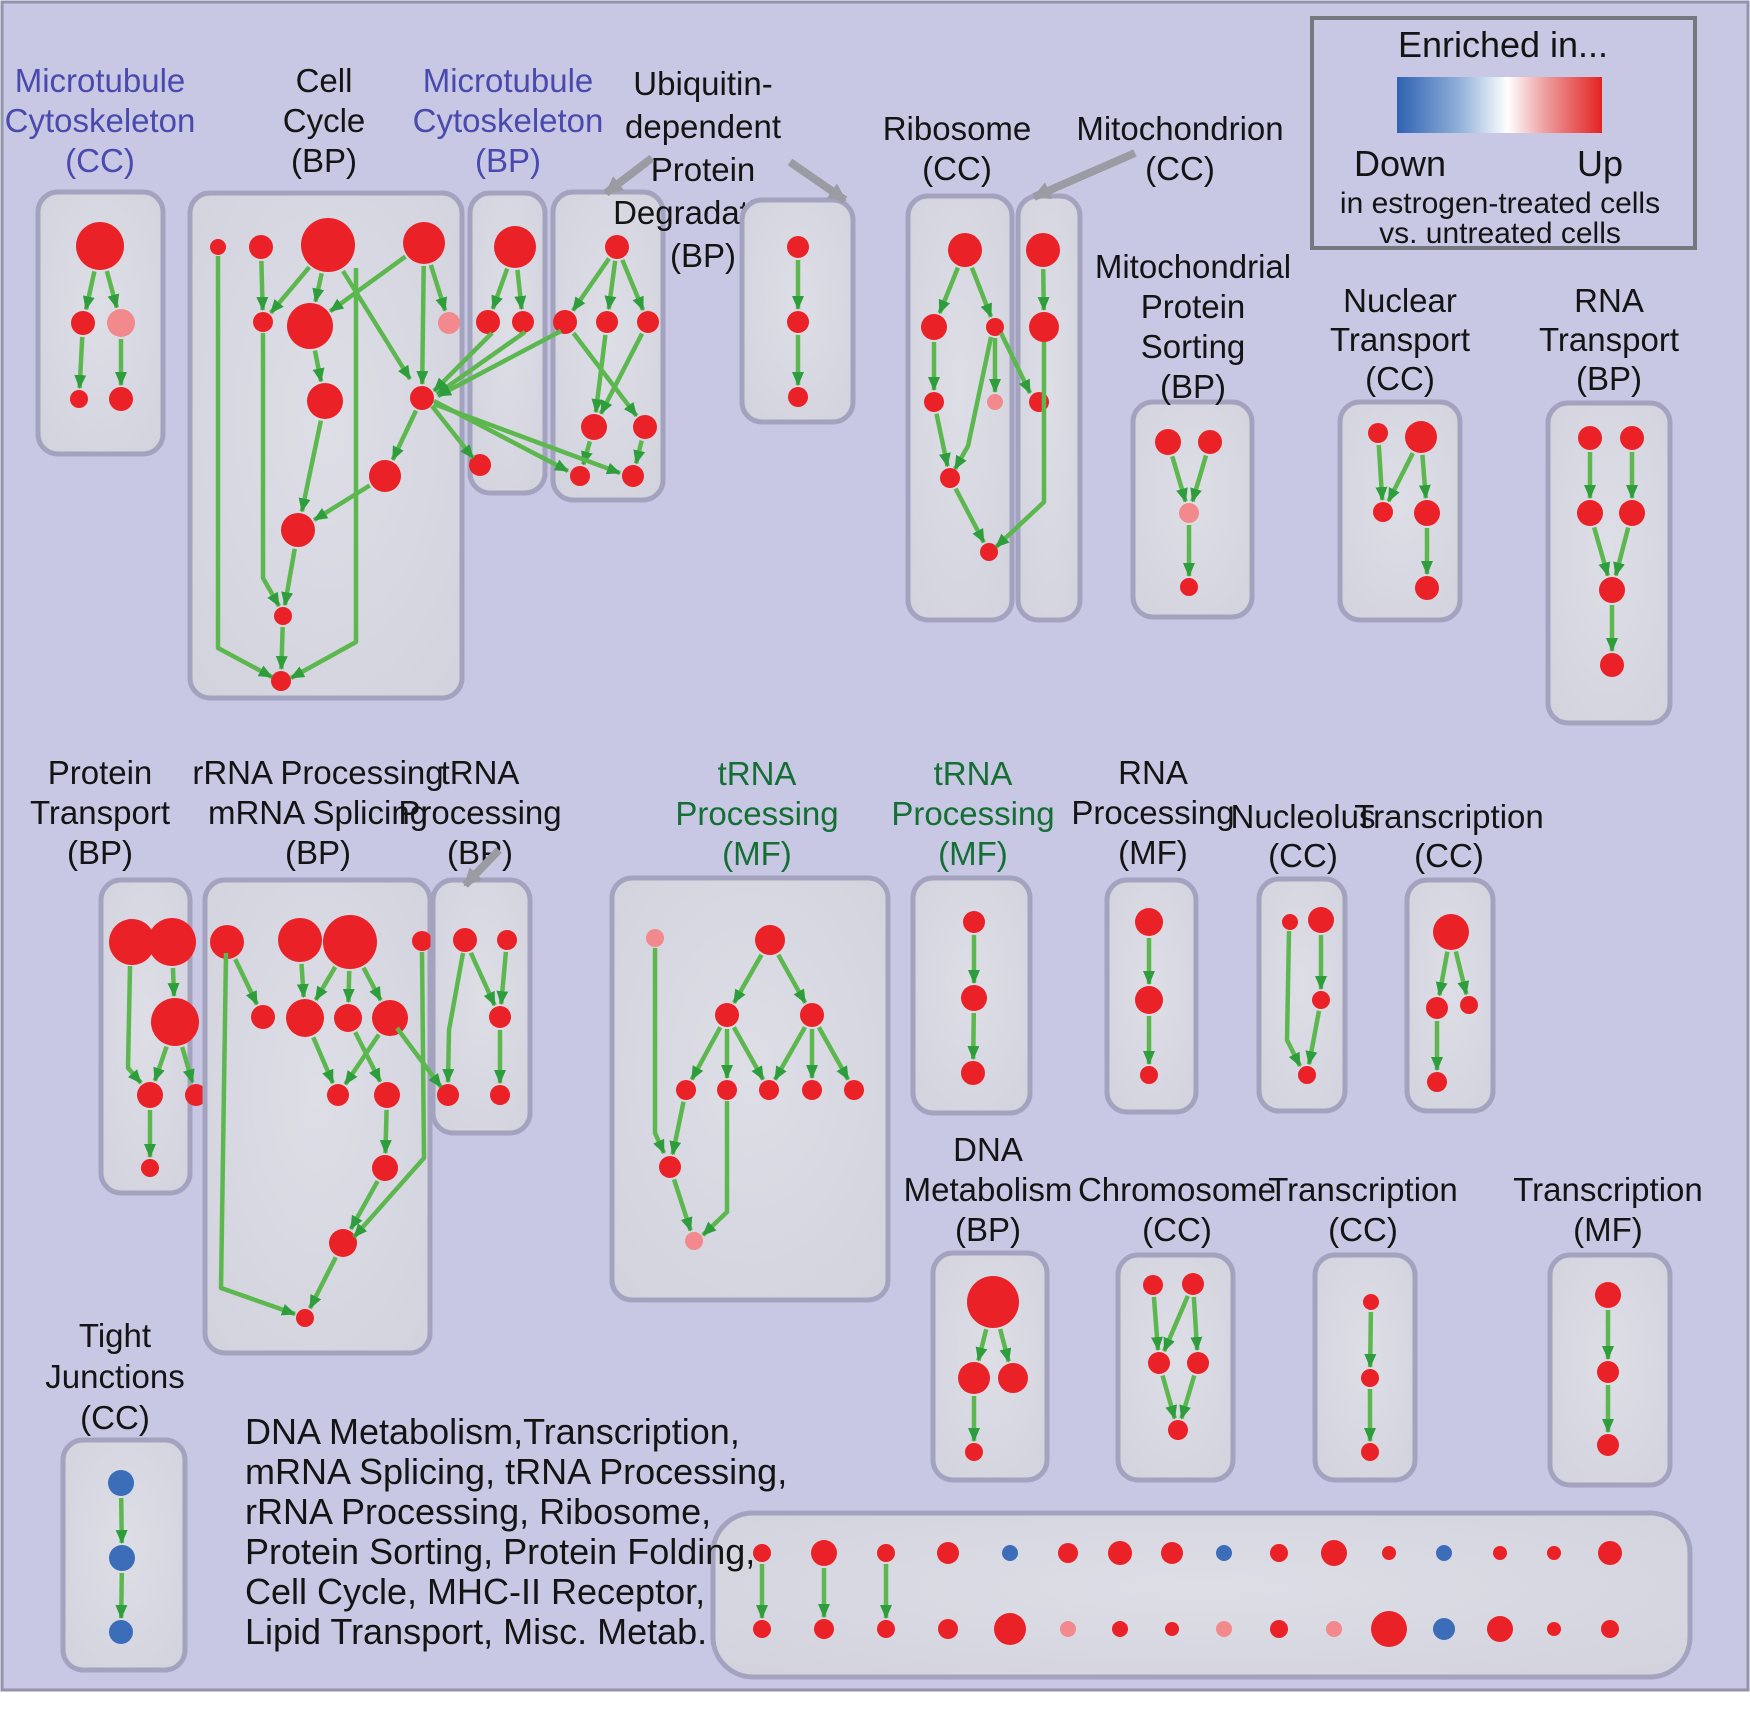 The image size is (1750, 1715). What do you see at coordinates (988, 1149) in the screenshot?
I see `cluster-label: DNA` at bounding box center [988, 1149].